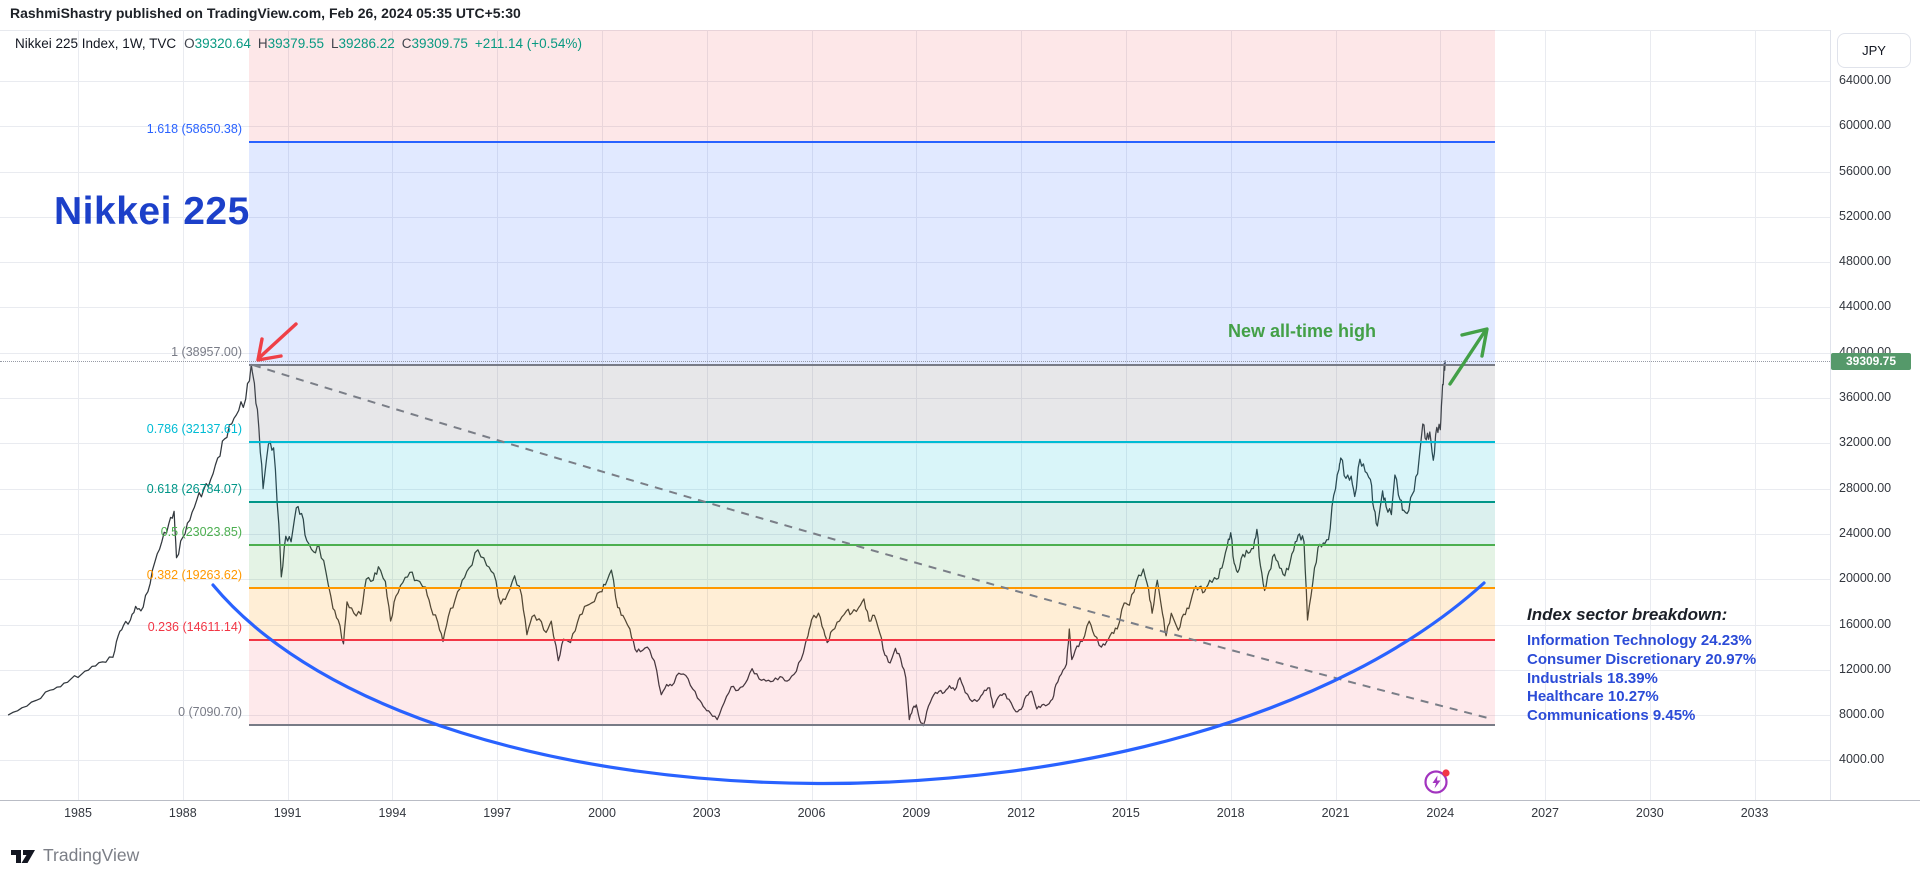  I want to click on price-axis-label: 8000.00, so click(1862, 714).